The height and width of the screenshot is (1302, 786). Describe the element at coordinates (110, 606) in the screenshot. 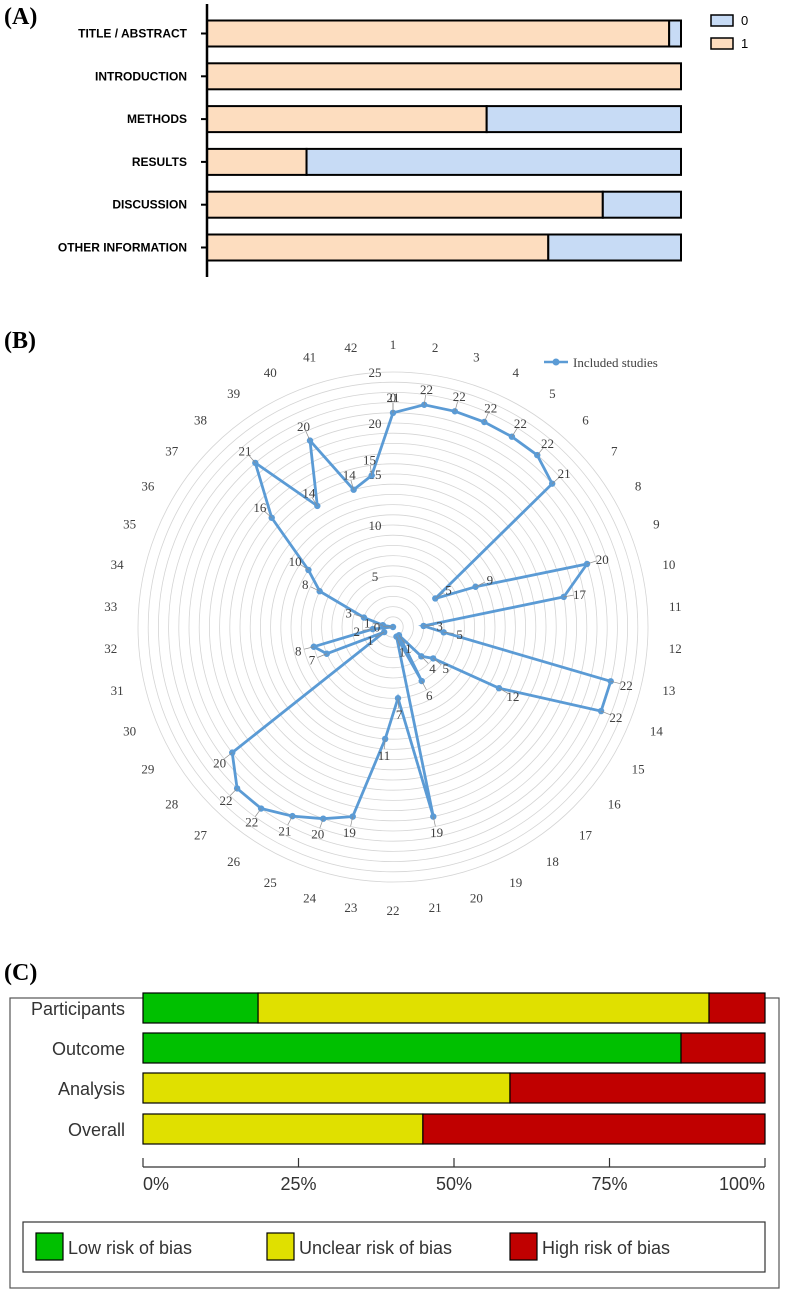

I see `radar-axis-label: 33` at that location.